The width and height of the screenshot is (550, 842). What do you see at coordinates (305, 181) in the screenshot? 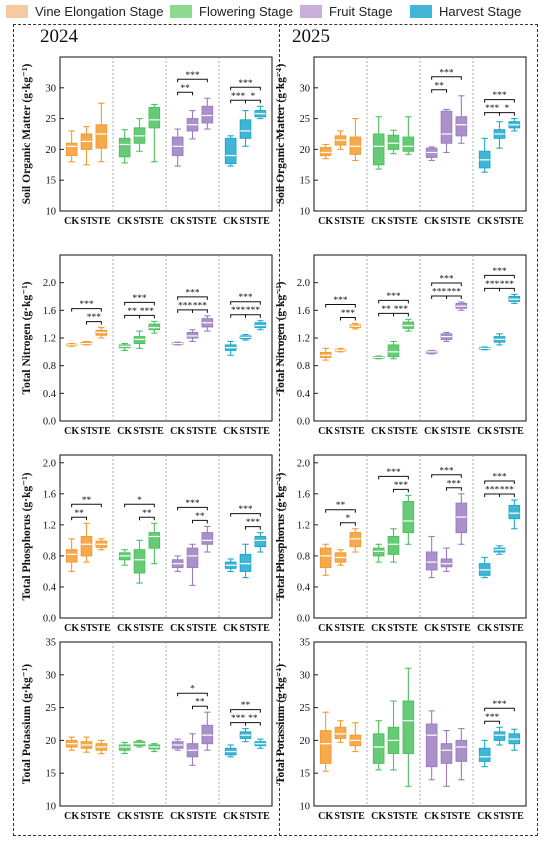
I see `y-tick-label: 15` at bounding box center [305, 181].